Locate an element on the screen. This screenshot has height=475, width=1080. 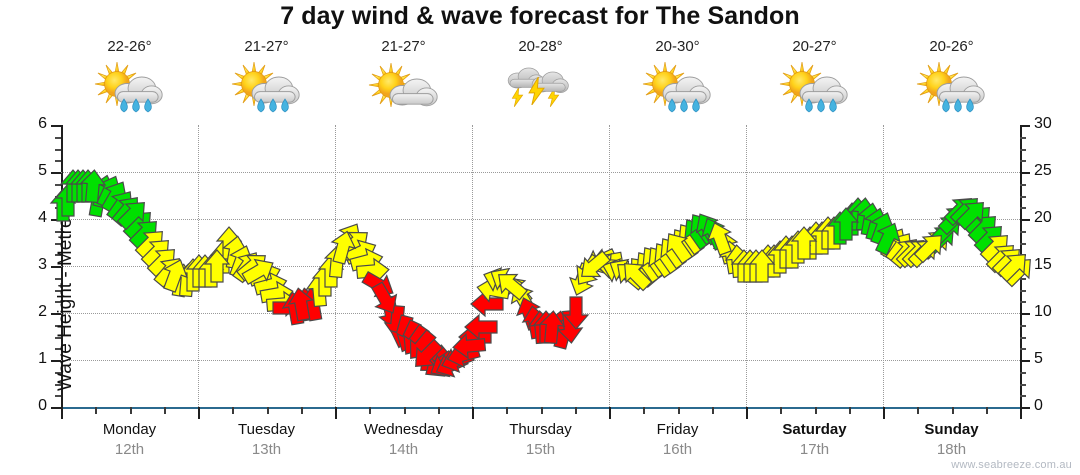
day-header-friday: 20-30° is located at coordinates (677, 77).